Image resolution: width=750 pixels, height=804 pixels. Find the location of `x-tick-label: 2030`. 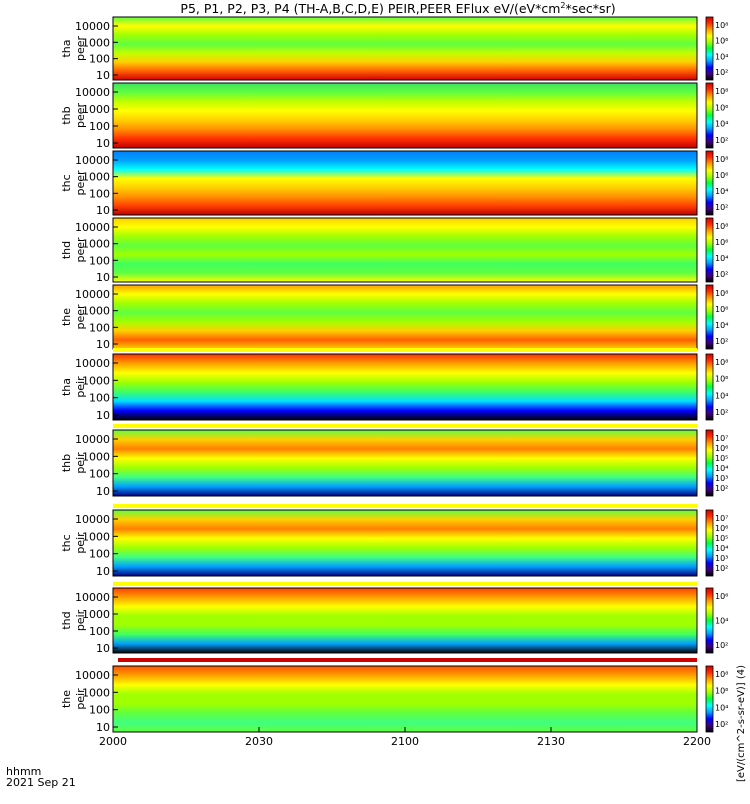

x-tick-label: 2030 is located at coordinates (259, 741).